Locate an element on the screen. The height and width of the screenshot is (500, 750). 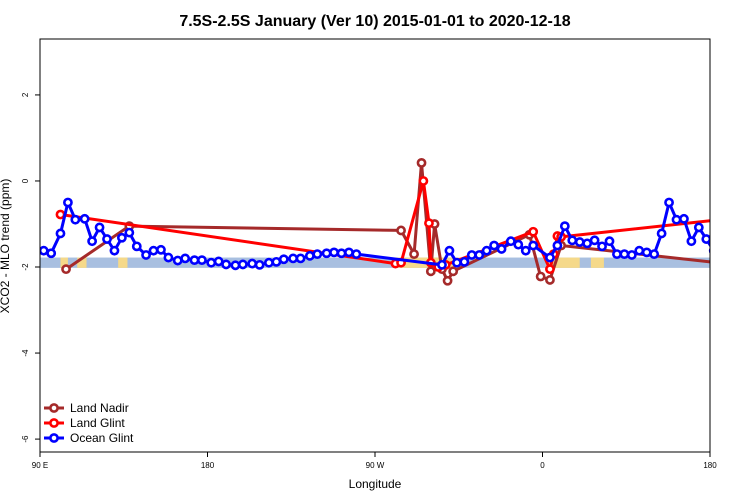
x-axis-label: Longitude is located at coordinates (375, 484).